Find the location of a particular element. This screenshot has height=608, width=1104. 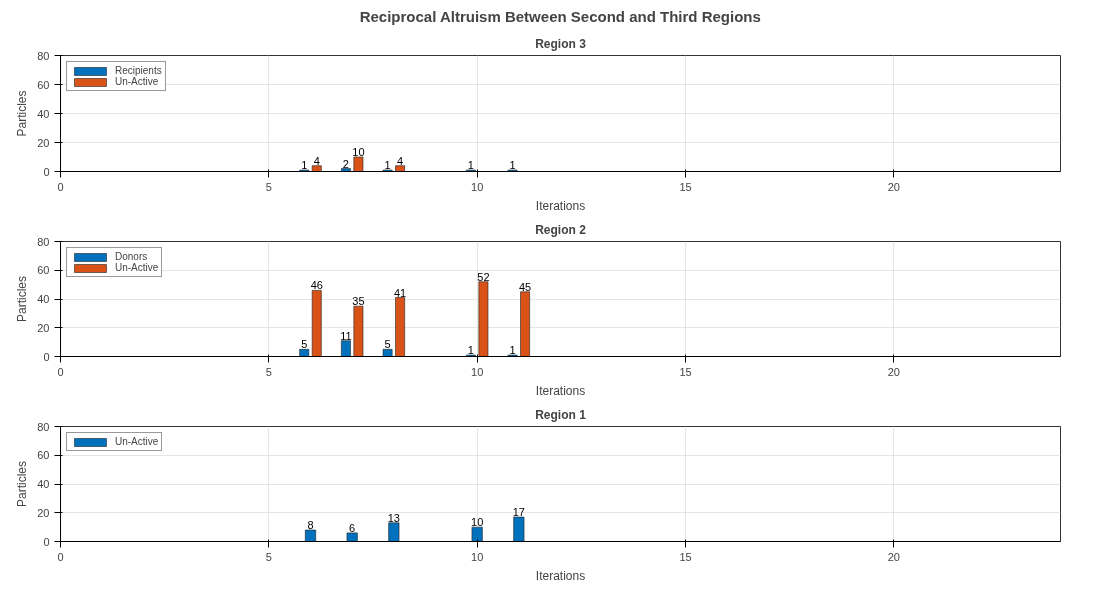

data-label: 17 is located at coordinates (518, 512).